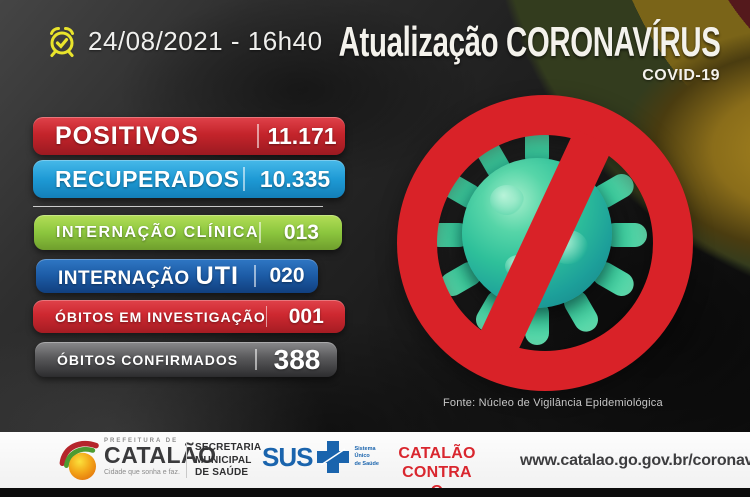  I want to click on secretaria-line: MUNICIPAL, so click(223, 460).